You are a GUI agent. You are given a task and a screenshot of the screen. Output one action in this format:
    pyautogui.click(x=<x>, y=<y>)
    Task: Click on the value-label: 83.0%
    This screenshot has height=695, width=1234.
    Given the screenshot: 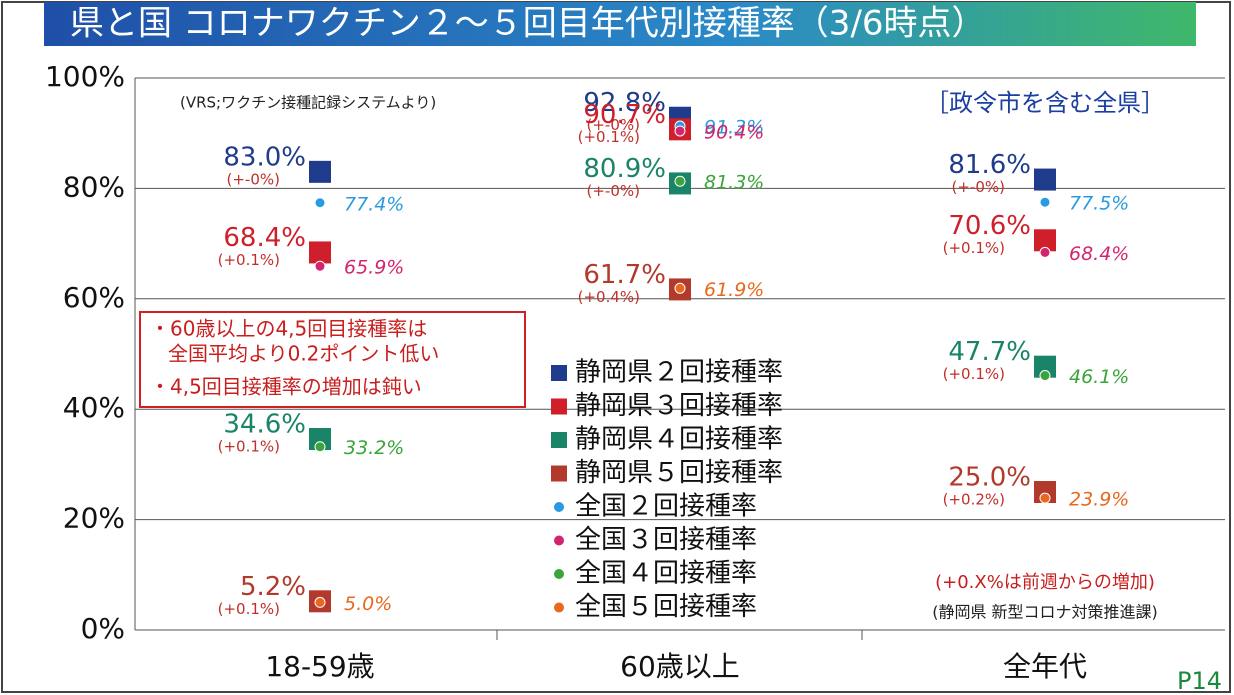 What is the action you would take?
    pyautogui.click(x=264, y=157)
    